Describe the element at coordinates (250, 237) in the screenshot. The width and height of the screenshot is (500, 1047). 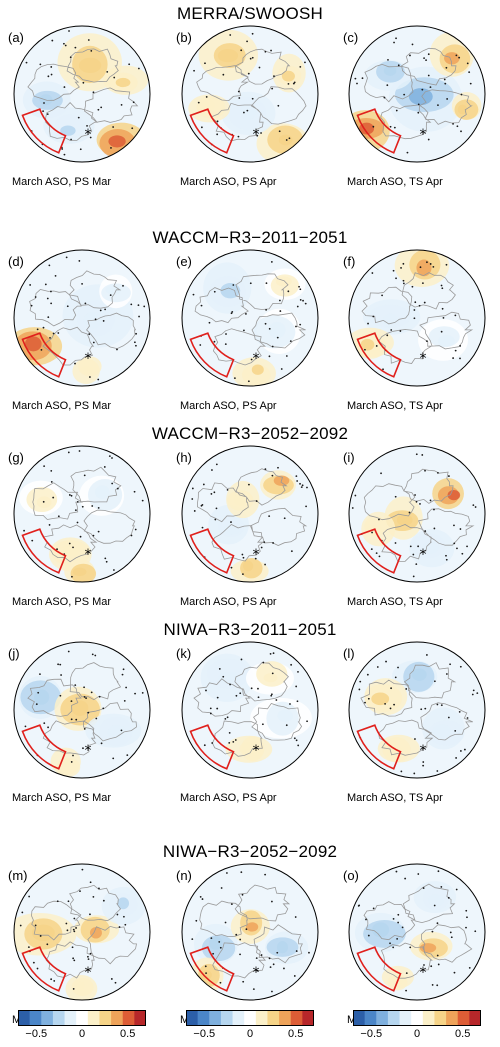
I see `row-title: WACCM−R3−2011−2051` at that location.